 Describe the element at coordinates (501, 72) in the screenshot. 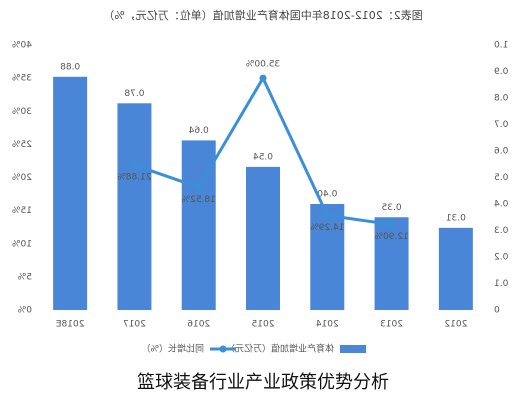

I see `y-tick-label: 0.9` at that location.